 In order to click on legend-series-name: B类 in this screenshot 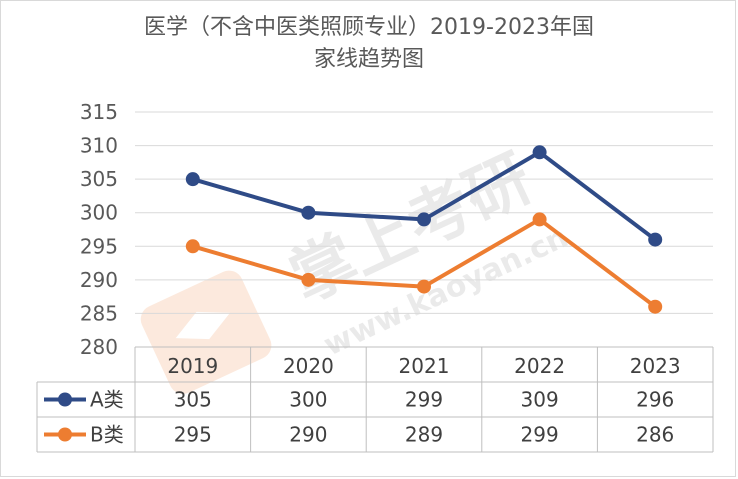, I will do `click(107, 435)`.